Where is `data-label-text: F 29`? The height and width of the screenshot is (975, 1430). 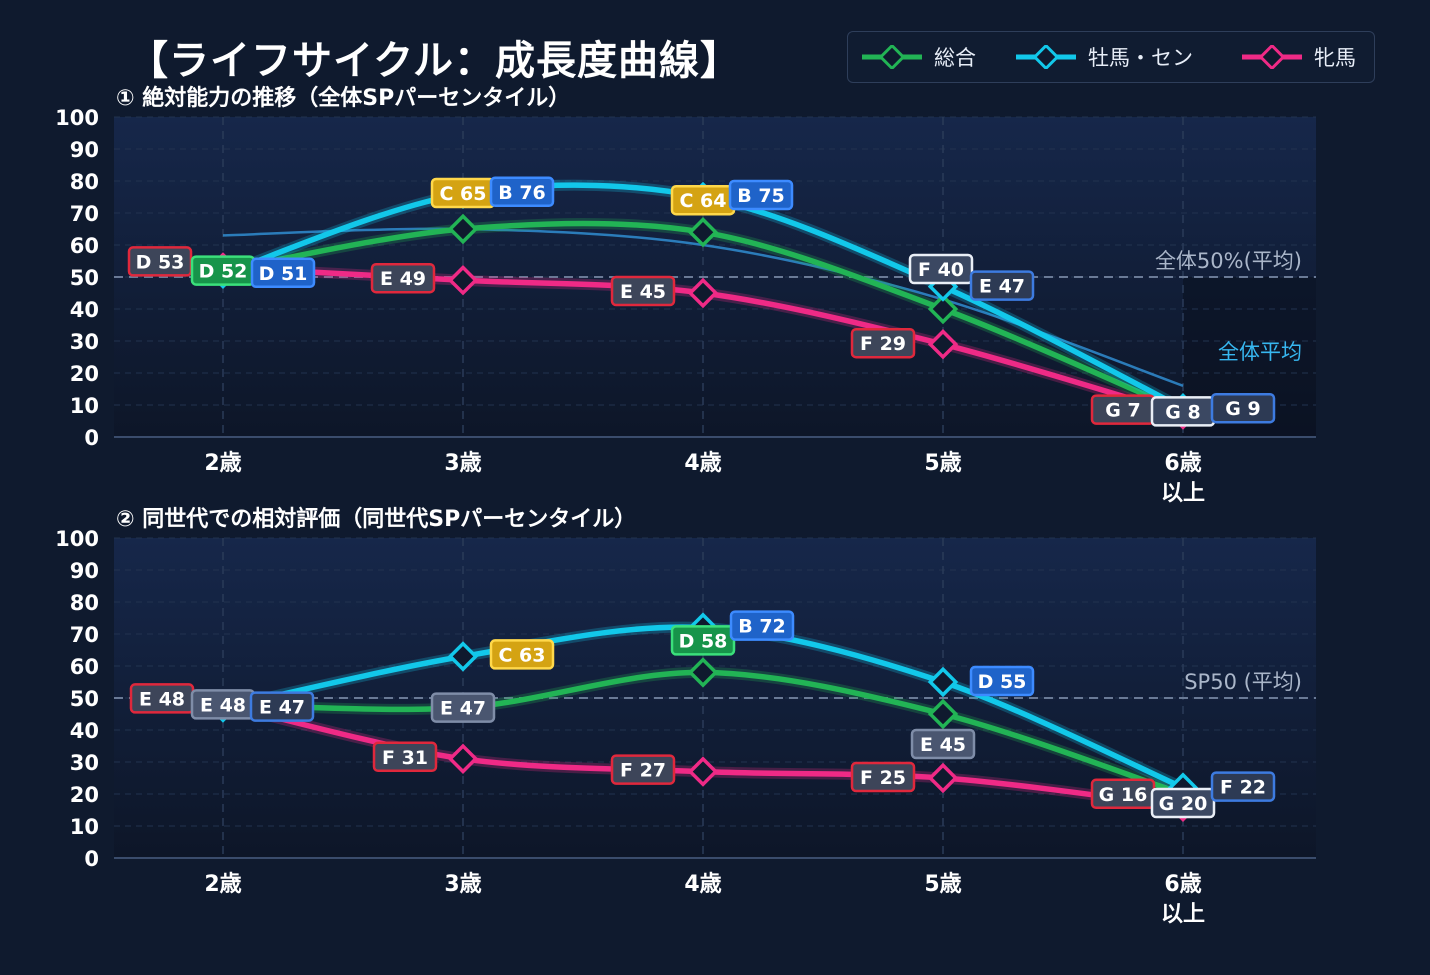
data-label-text: F 29 is located at coordinates (883, 344).